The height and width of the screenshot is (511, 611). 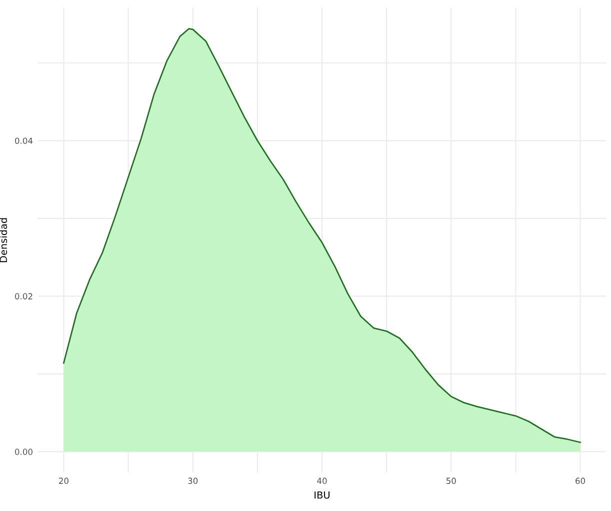 What do you see at coordinates (23, 451) in the screenshot?
I see `y-tick-label: 0.00` at bounding box center [23, 451].